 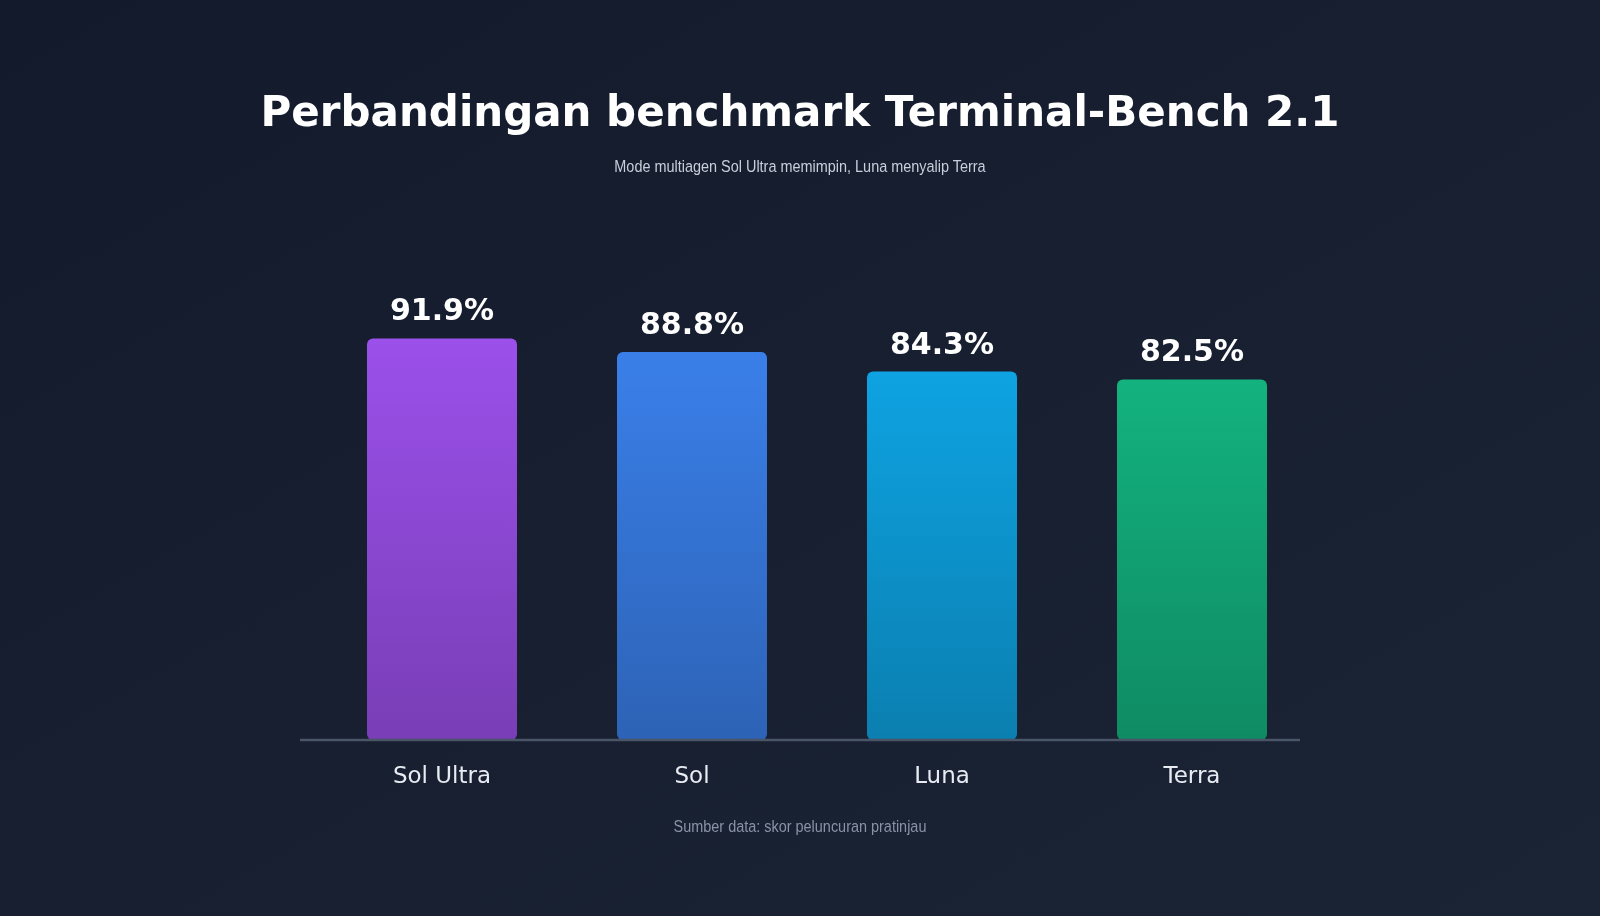 What do you see at coordinates (800, 166) in the screenshot?
I see `chart-subtitle: Mode multiagen Sol Ultra memimpin, Luna menyalip Terra` at bounding box center [800, 166].